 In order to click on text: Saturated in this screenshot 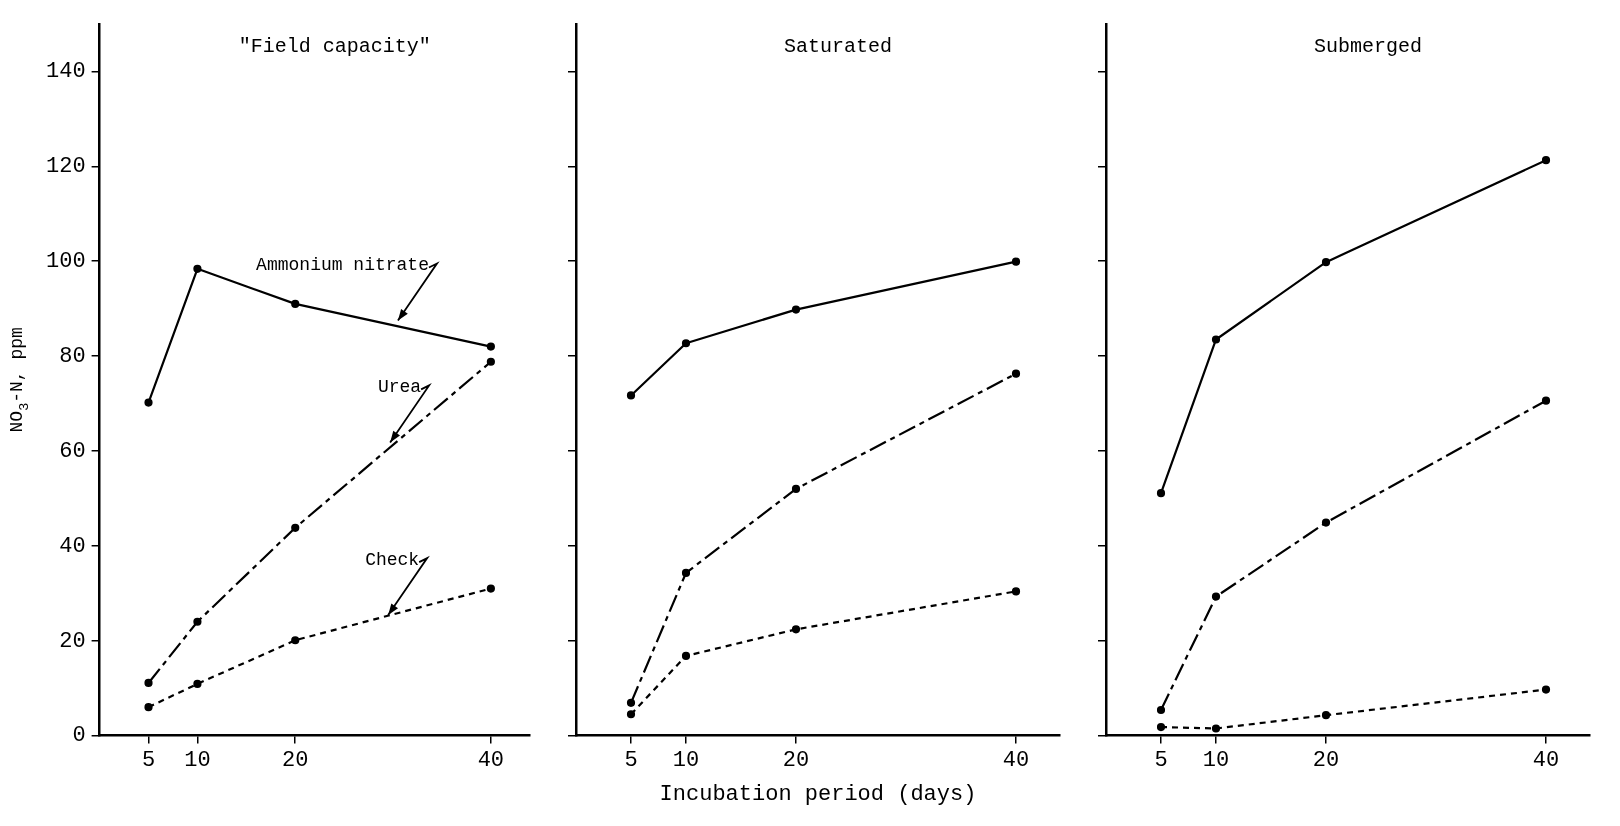, I will do `click(838, 46)`.